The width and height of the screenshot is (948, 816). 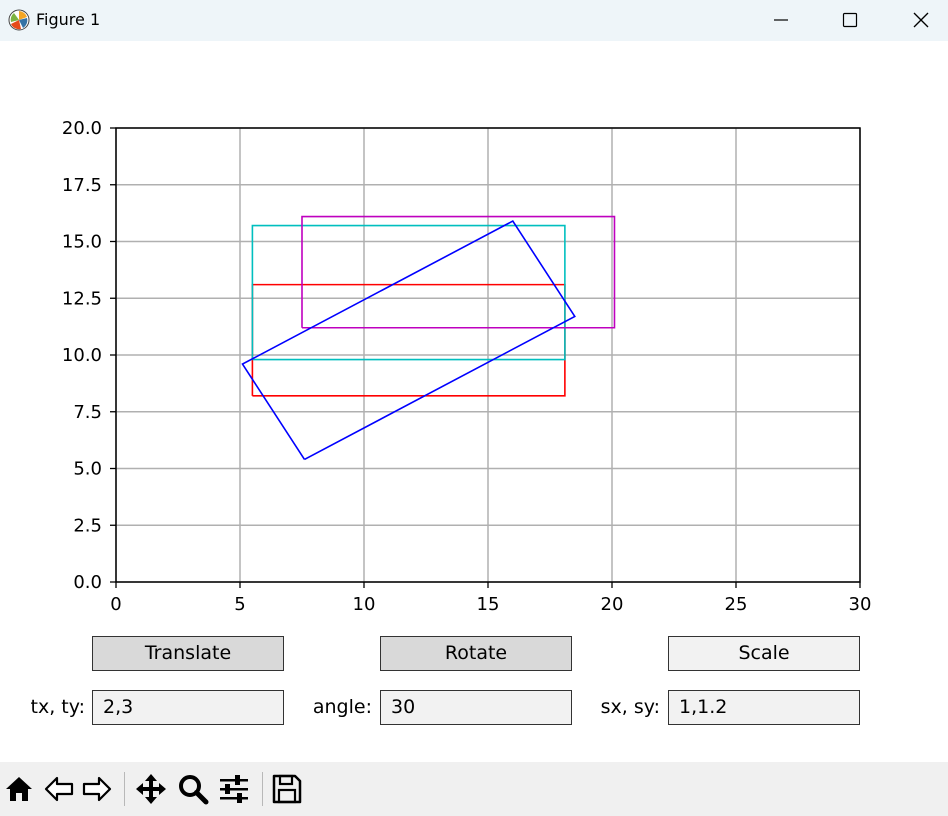 I want to click on y-tick-label: 2.5, so click(x=87, y=525).